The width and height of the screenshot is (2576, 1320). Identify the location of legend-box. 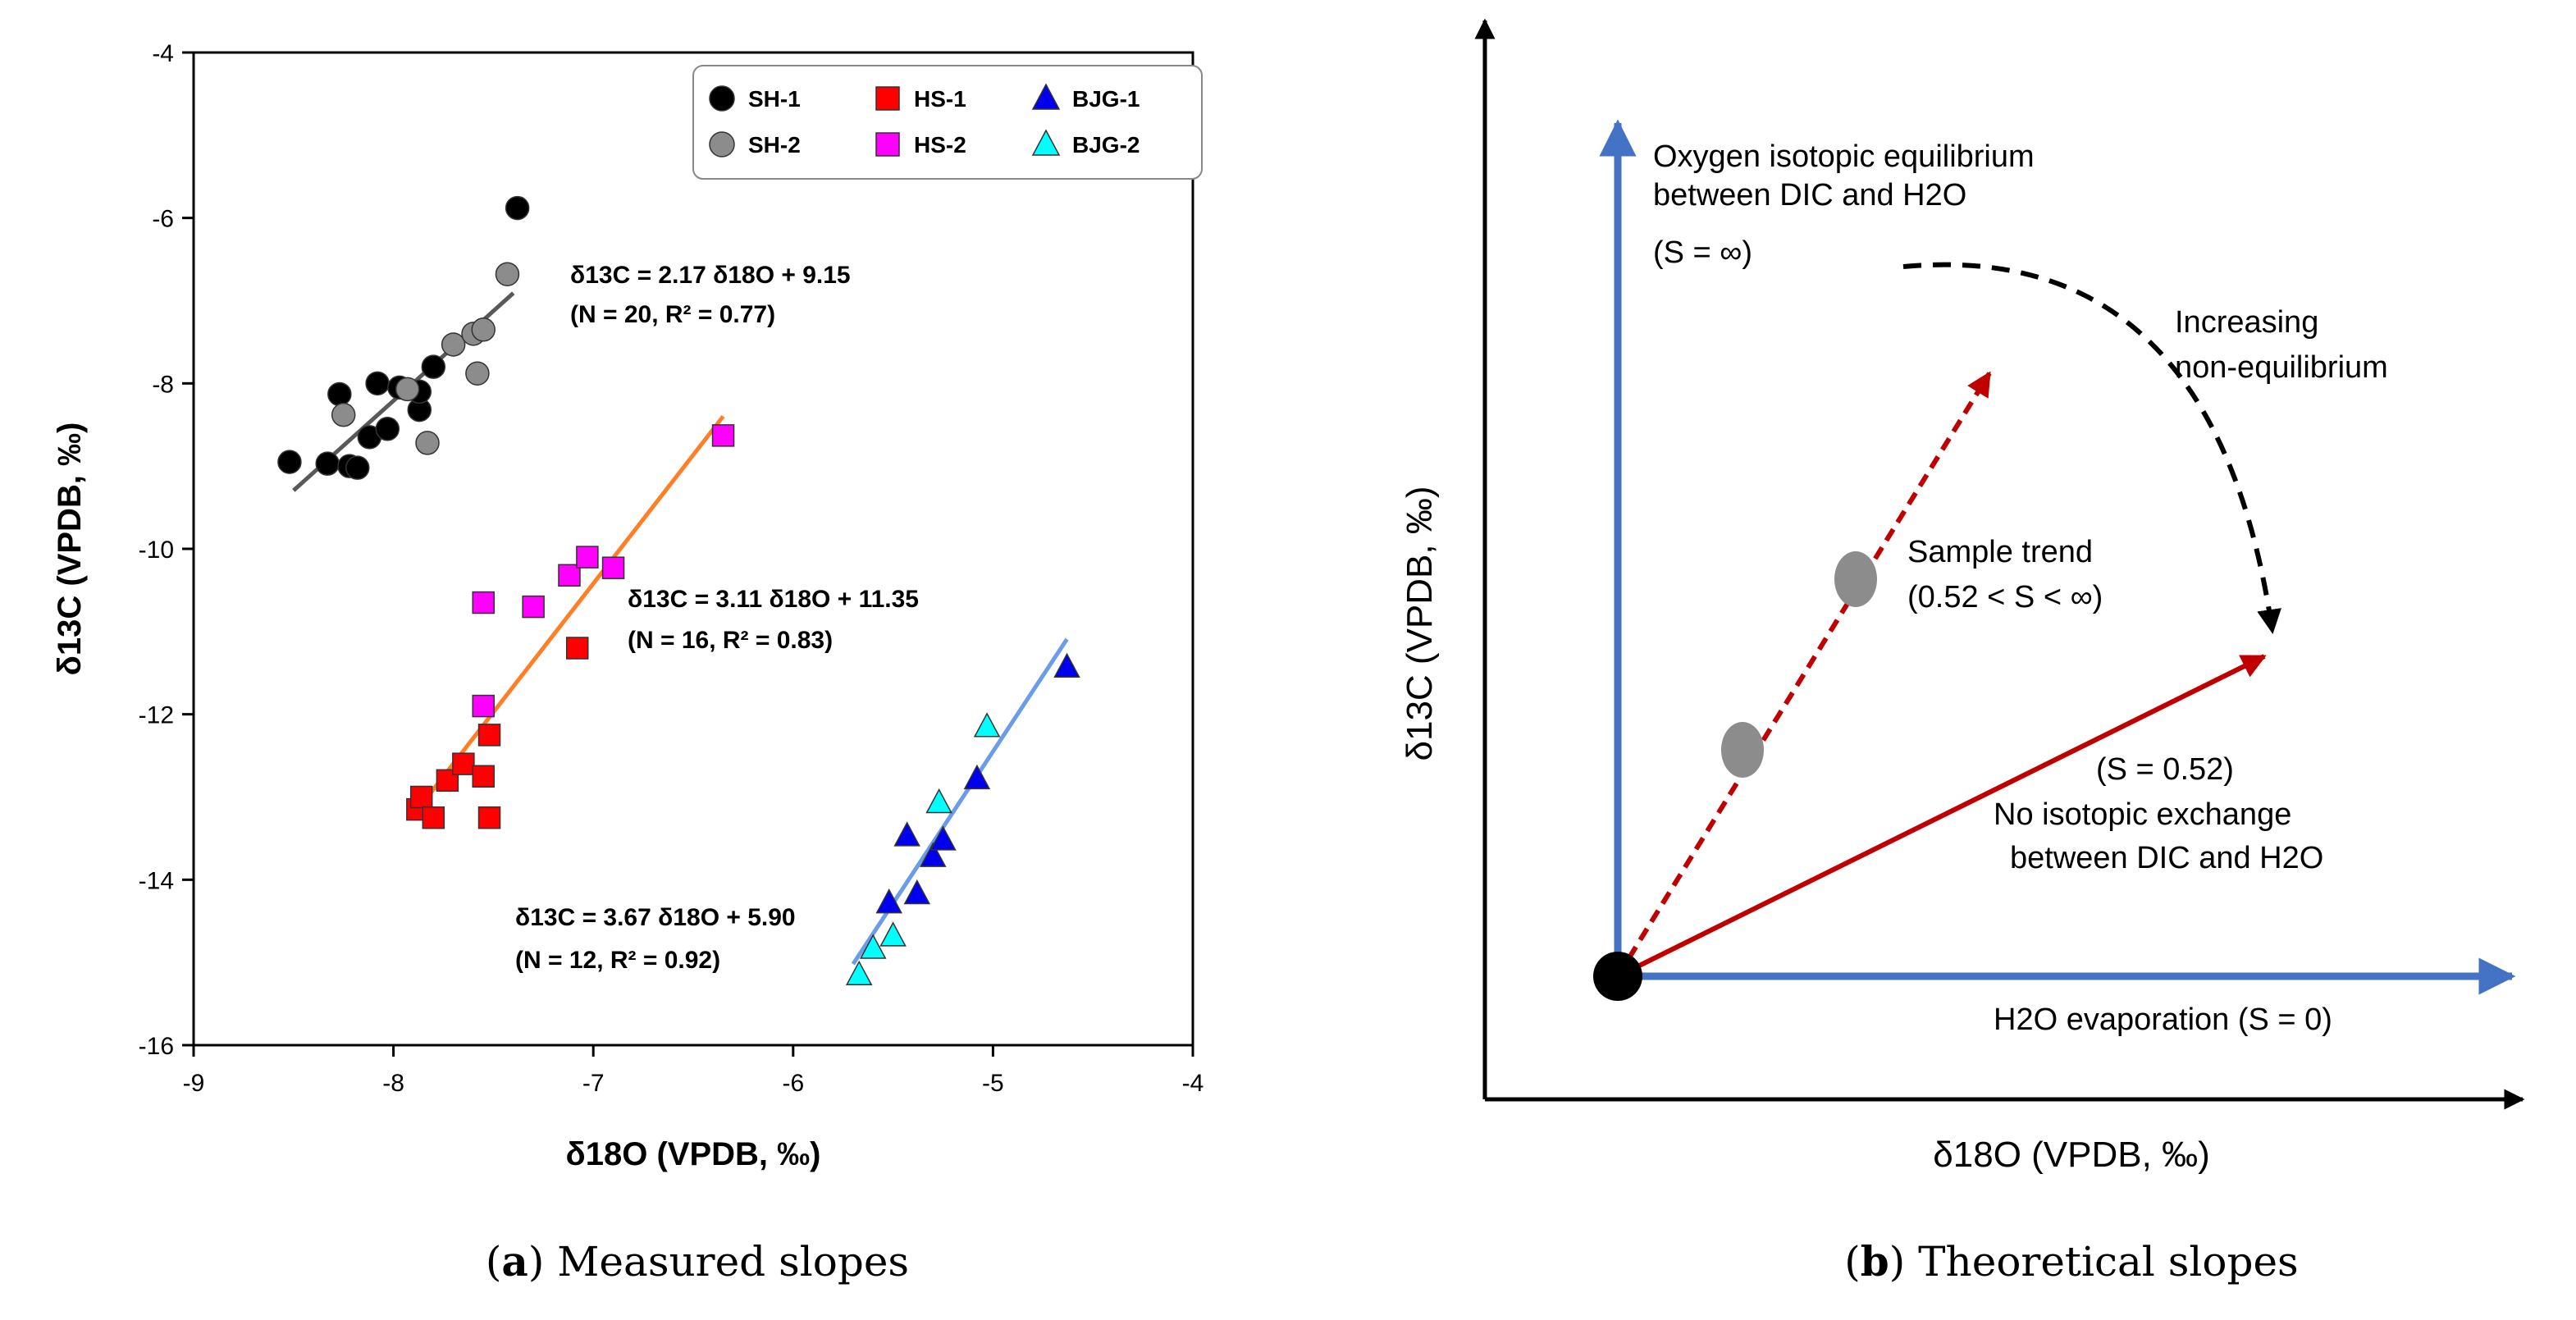
(947, 122).